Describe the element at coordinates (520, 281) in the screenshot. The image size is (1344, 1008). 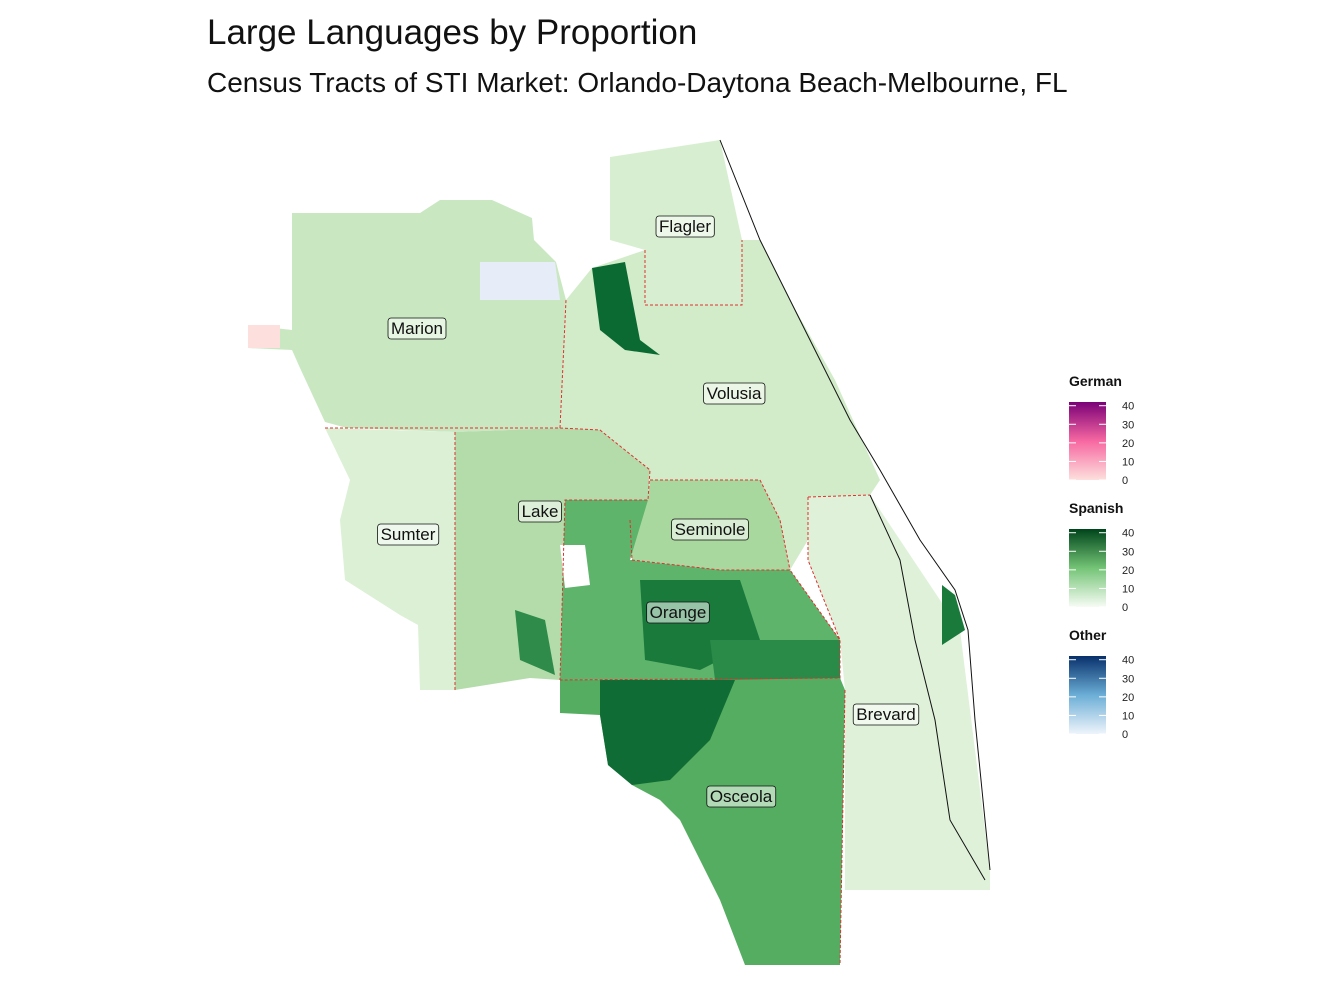
I see `light-tract` at that location.